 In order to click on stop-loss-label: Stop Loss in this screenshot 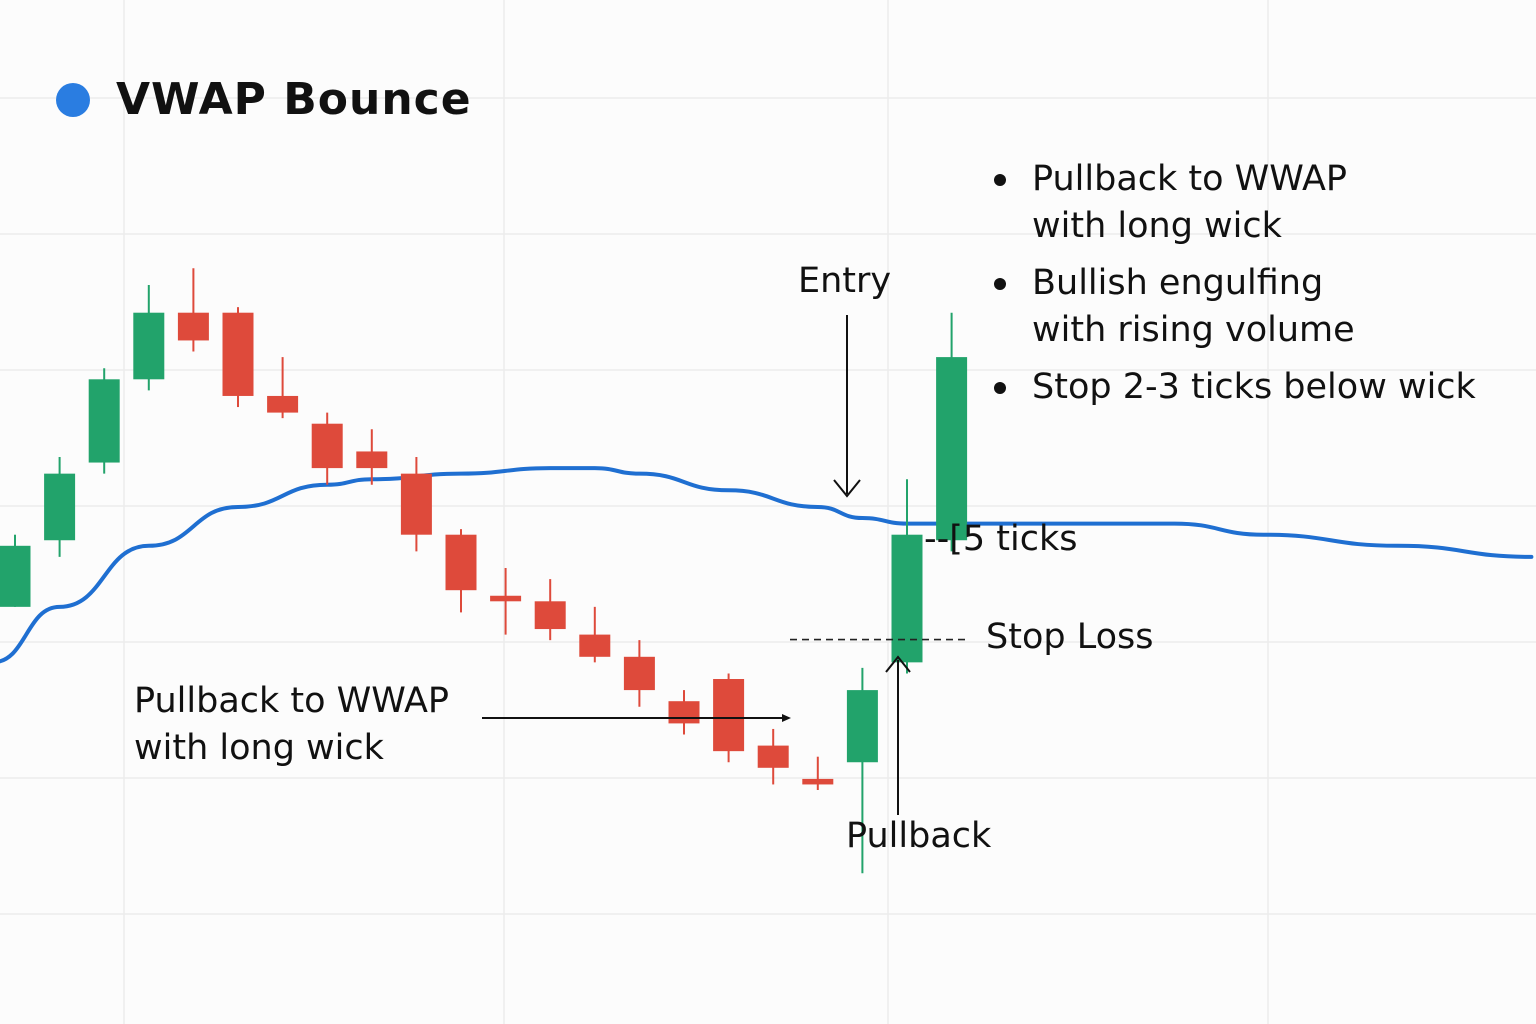, I will do `click(1070, 637)`.